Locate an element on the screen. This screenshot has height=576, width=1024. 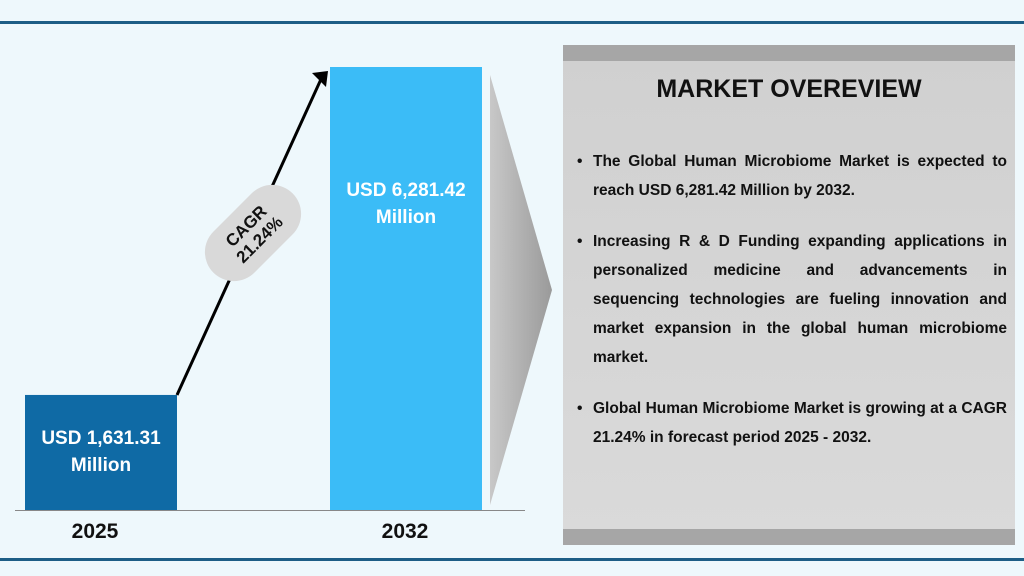
bottom-rule is located at coordinates (512, 559).